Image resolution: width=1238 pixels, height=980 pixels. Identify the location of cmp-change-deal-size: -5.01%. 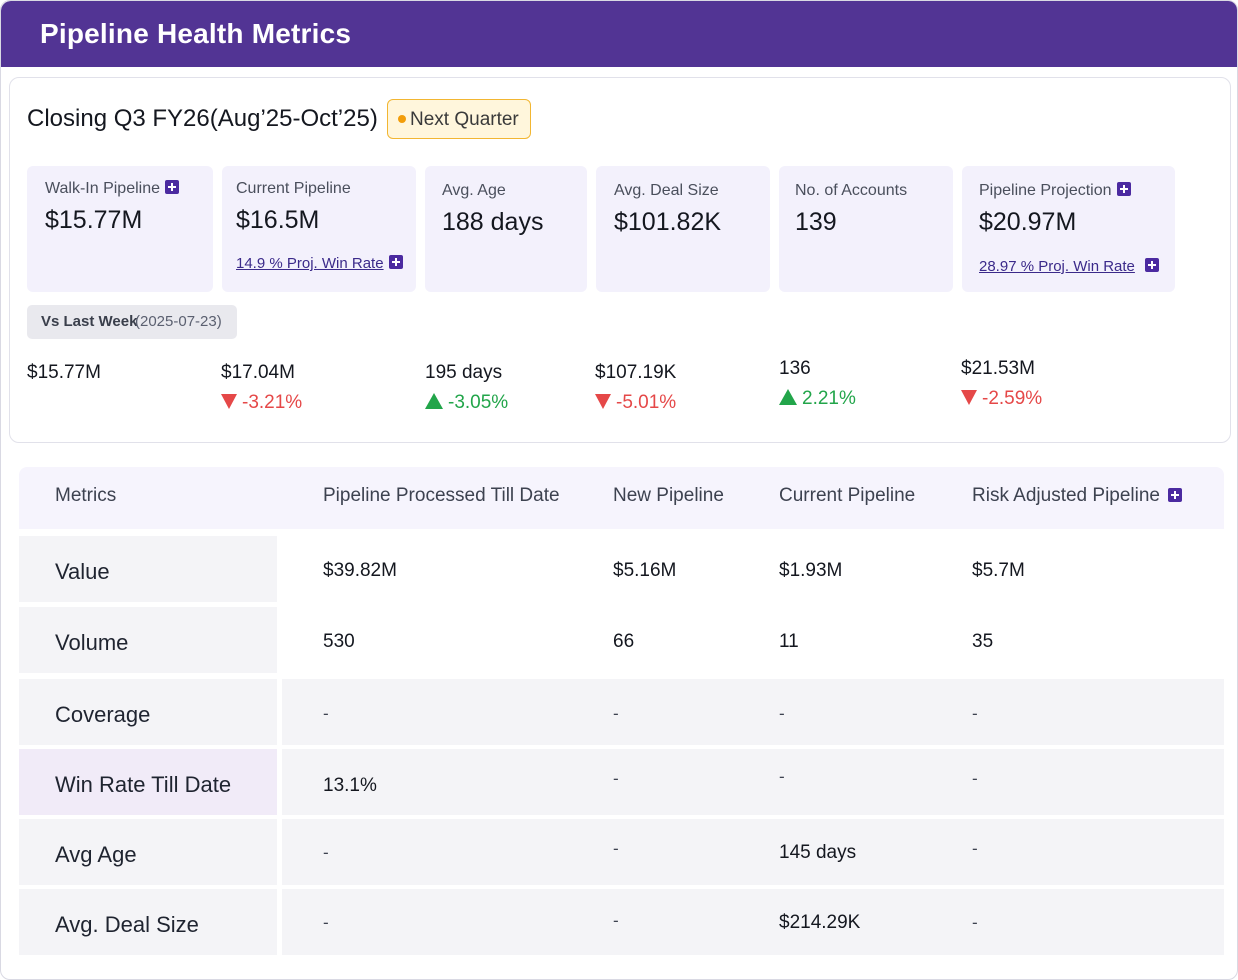
(635, 403).